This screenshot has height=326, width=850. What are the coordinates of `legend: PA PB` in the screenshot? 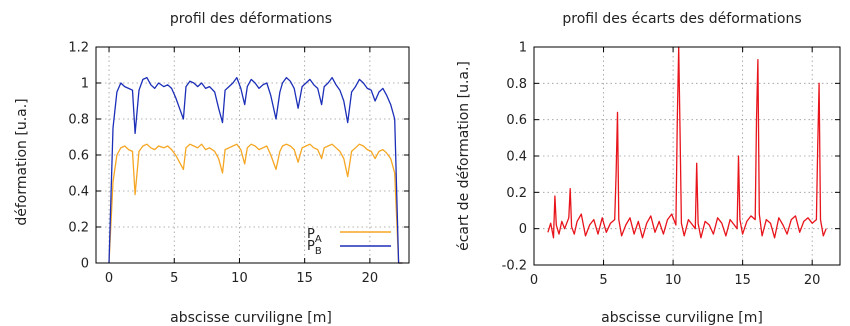 It's located at (349, 242).